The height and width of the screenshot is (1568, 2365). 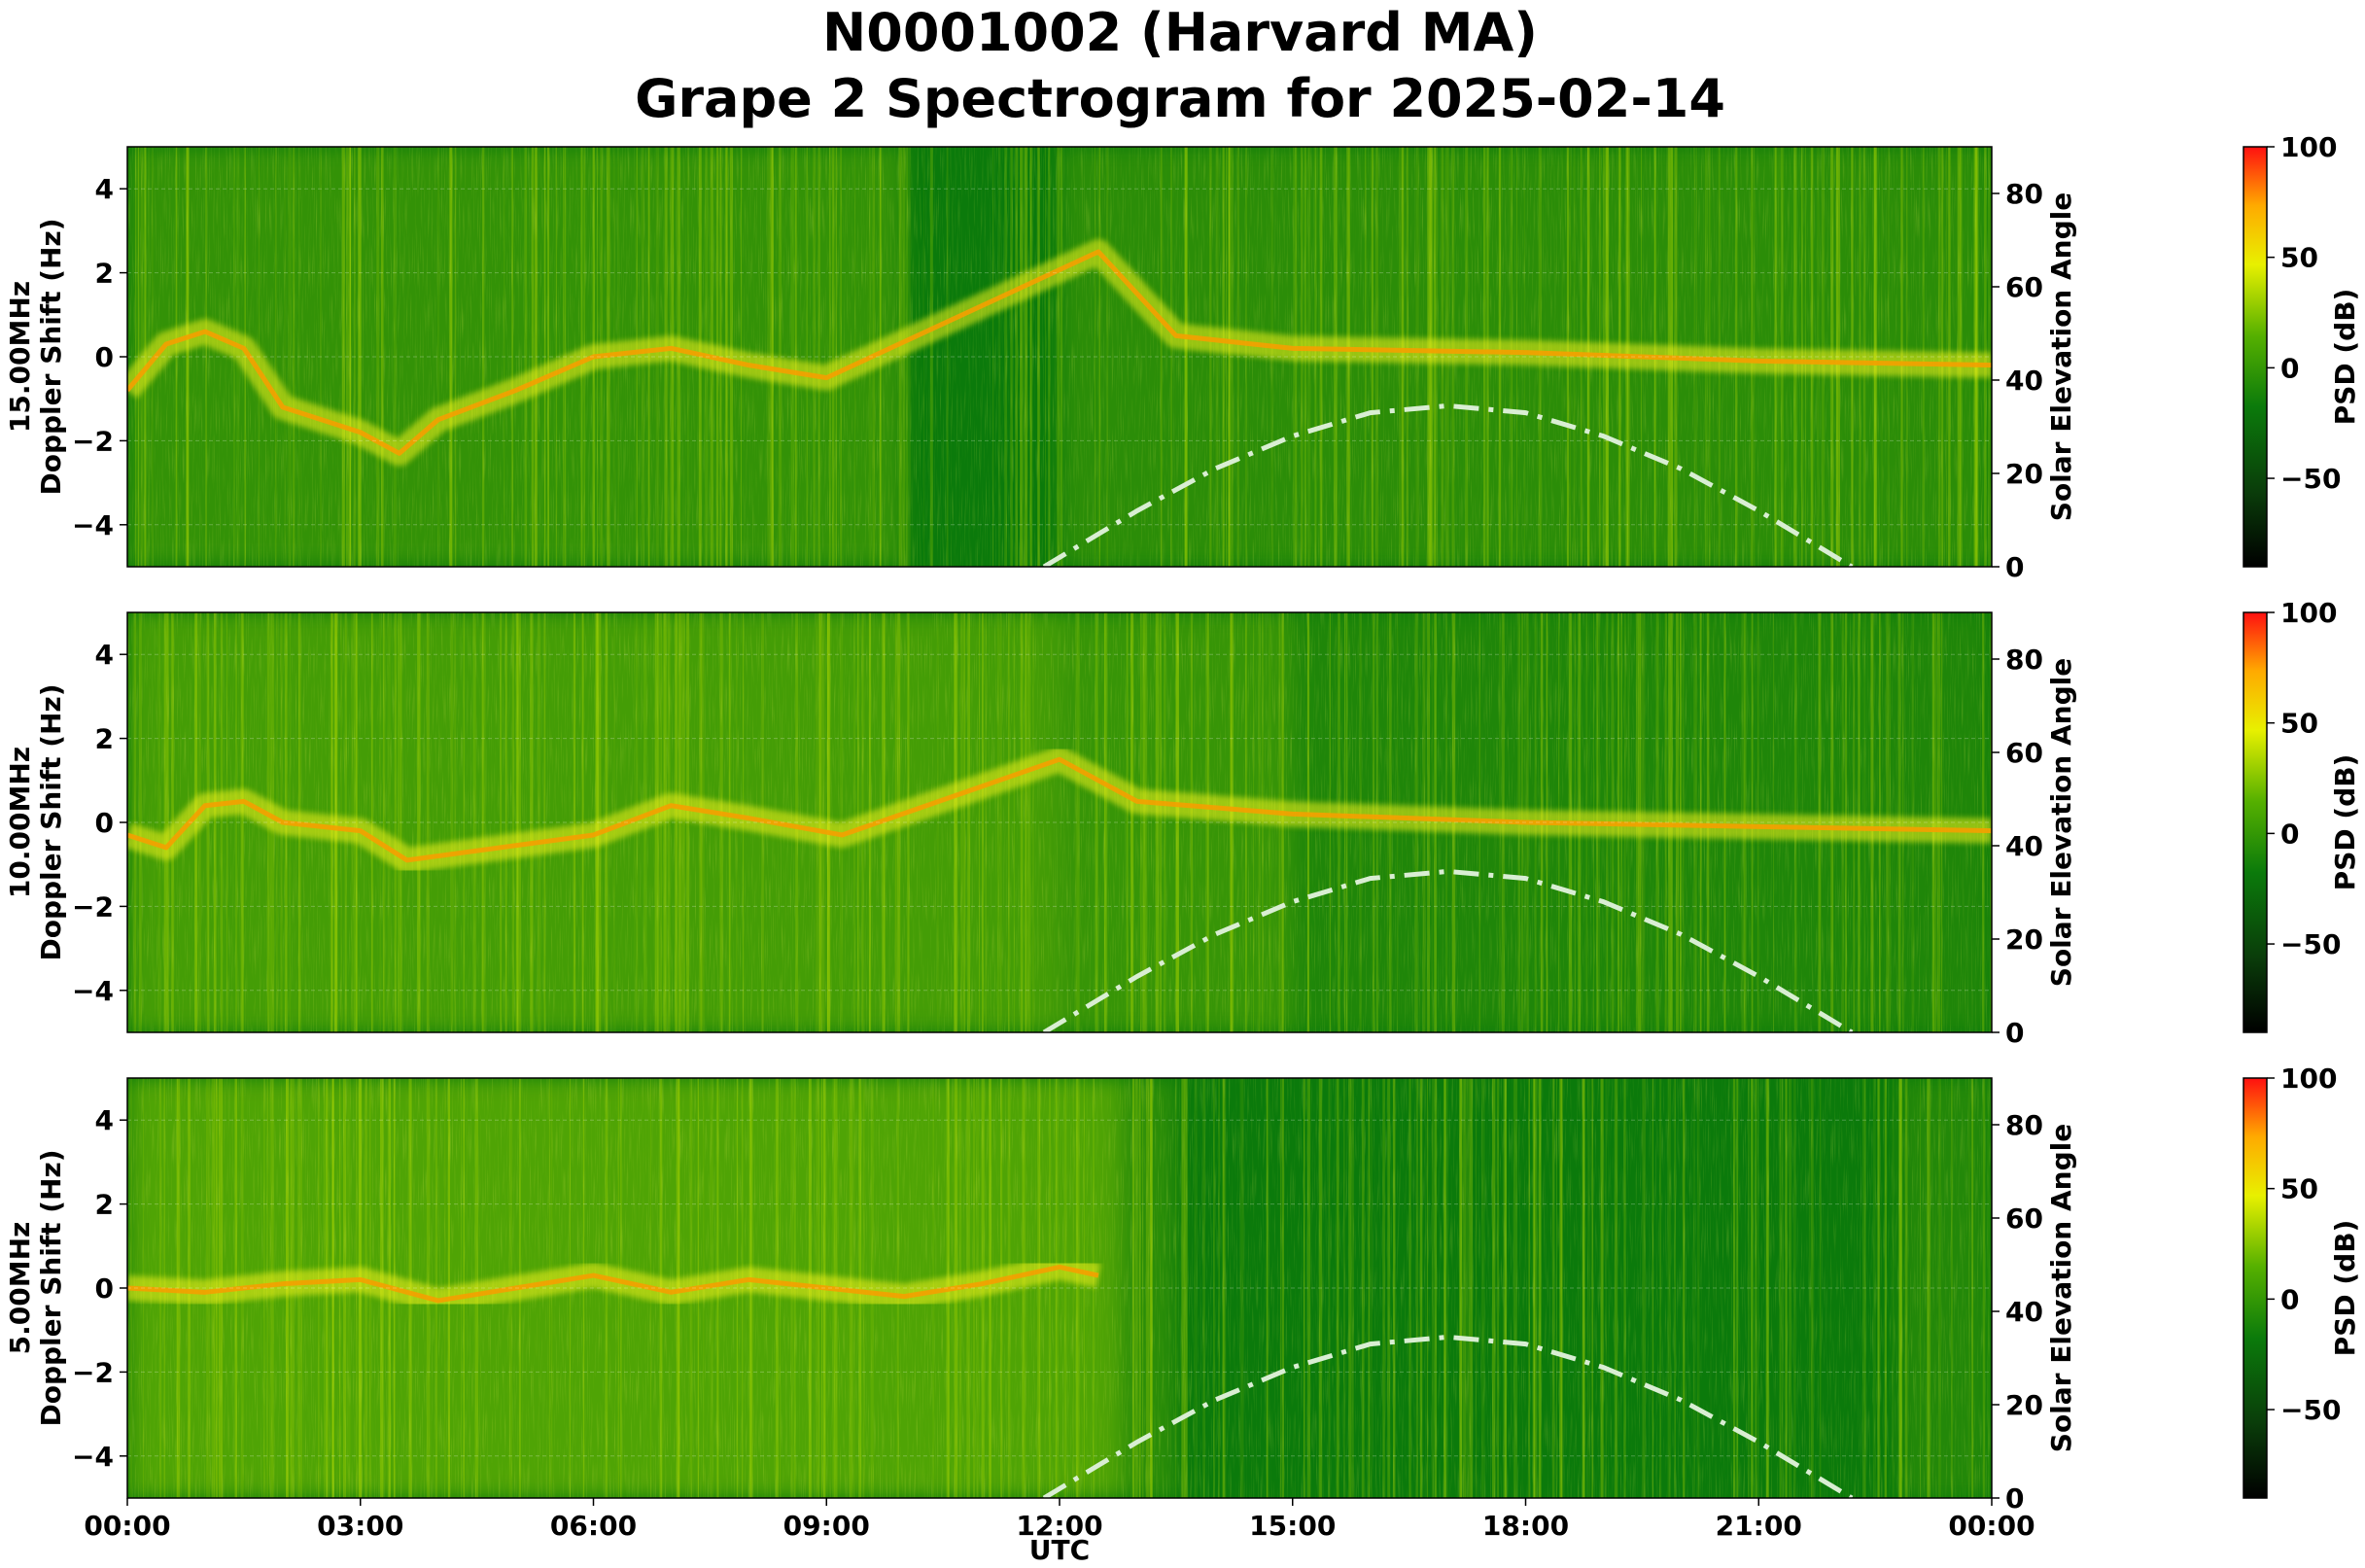 What do you see at coordinates (593, 1526) in the screenshot?
I see `x-tick-label: 06:00` at bounding box center [593, 1526].